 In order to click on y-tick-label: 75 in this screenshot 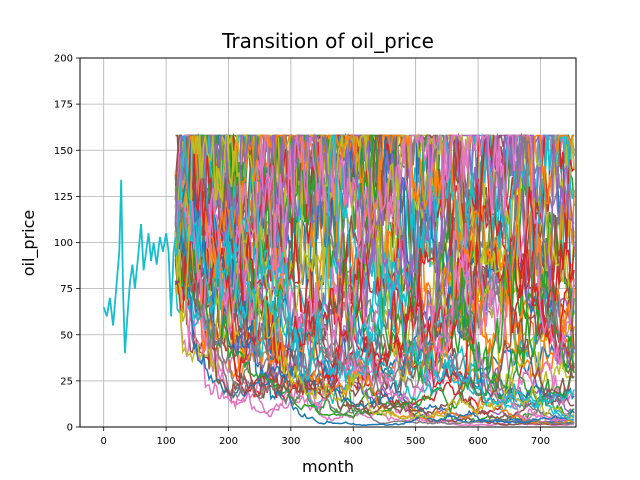, I will do `click(66, 289)`.